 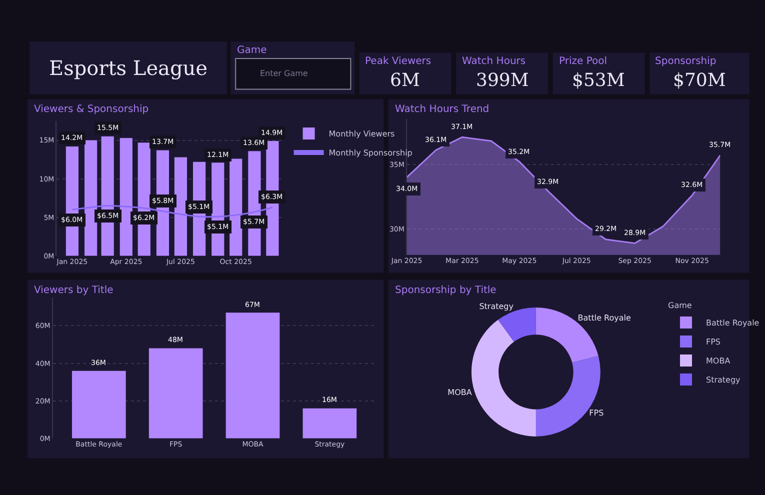 What do you see at coordinates (74, 290) in the screenshot?
I see `chart-title: Viewers by Title` at bounding box center [74, 290].